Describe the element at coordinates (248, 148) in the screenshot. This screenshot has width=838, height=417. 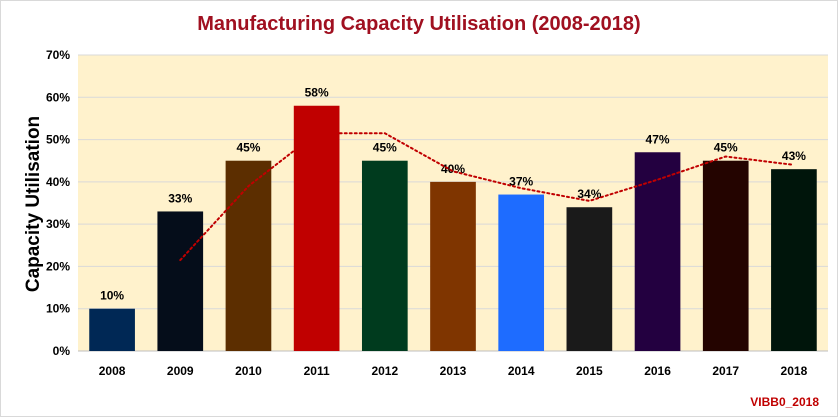
I see `data-label-2010: 45%` at that location.